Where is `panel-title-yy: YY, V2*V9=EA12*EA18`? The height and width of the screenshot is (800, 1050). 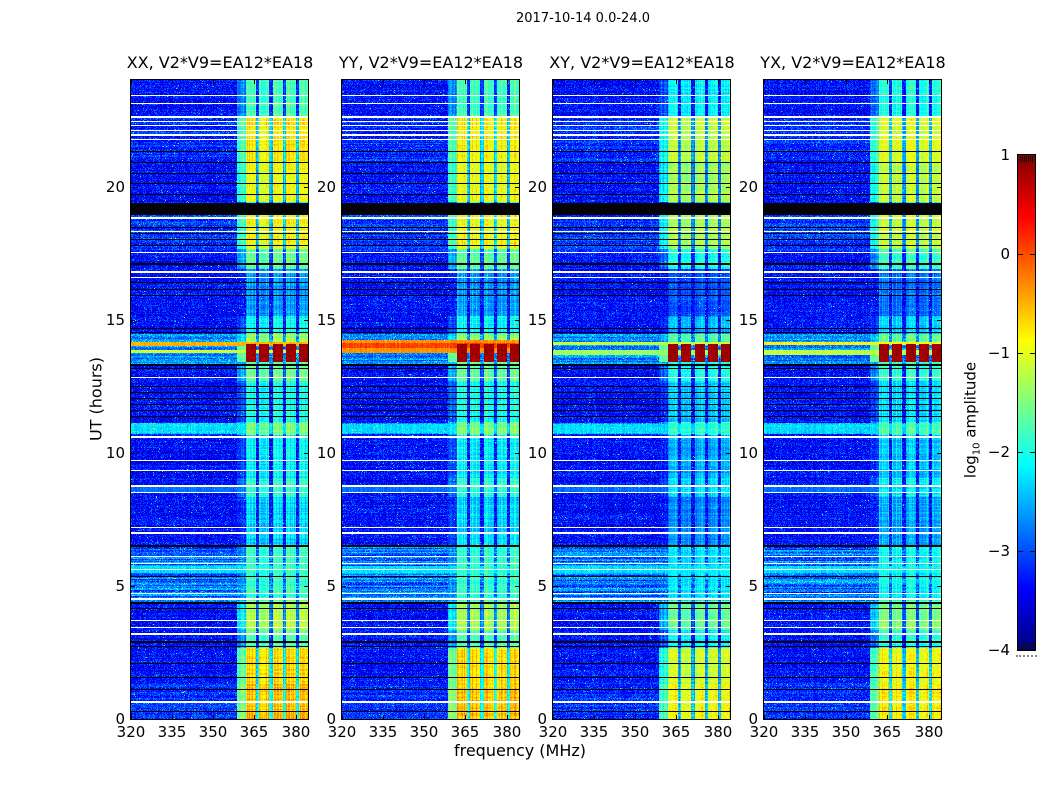 panel-title-yy: YY, V2*V9=EA12*EA18 is located at coordinates (431, 62).